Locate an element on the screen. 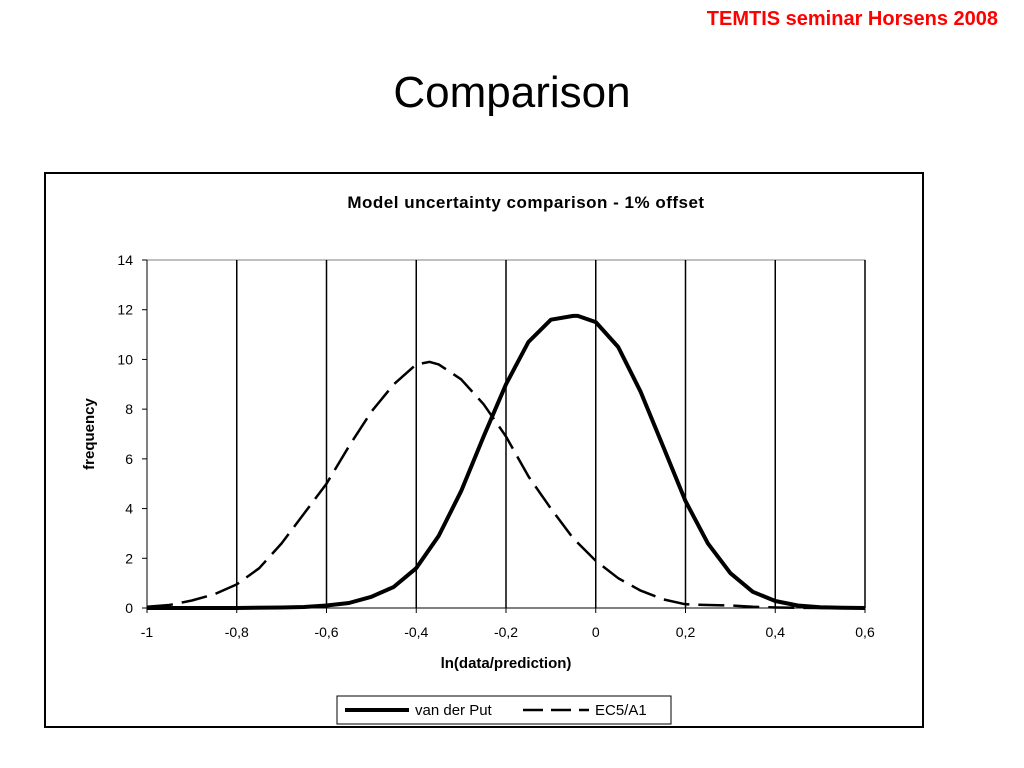  y-tick-label: 14 is located at coordinates (125, 260).